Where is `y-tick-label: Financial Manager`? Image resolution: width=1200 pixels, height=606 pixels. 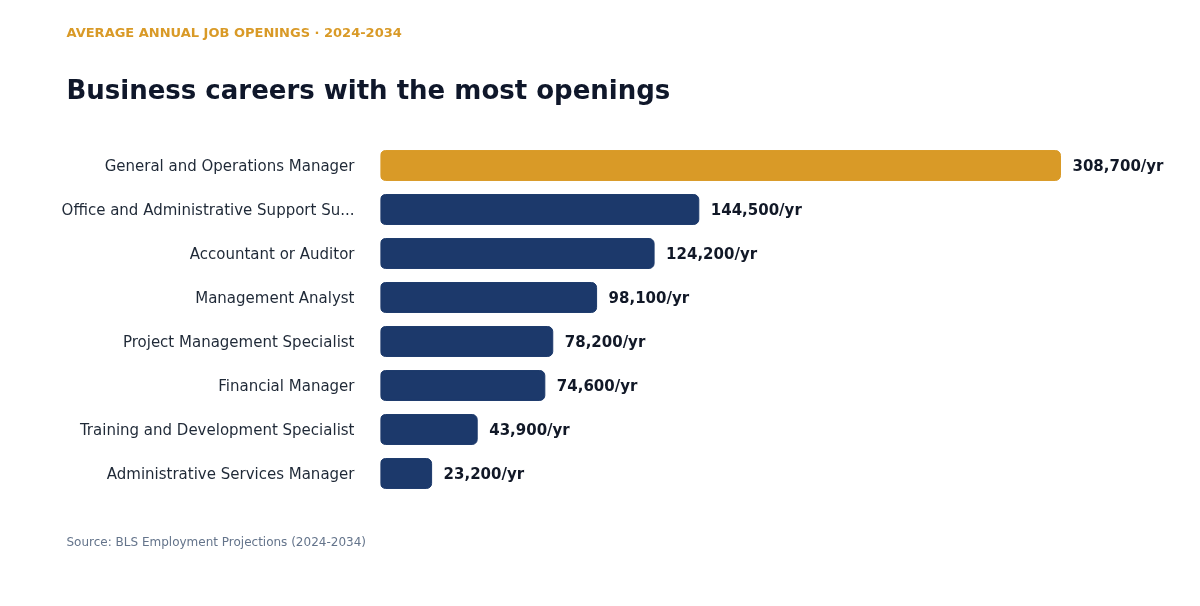
y-tick-label: Financial Manager is located at coordinates (287, 385).